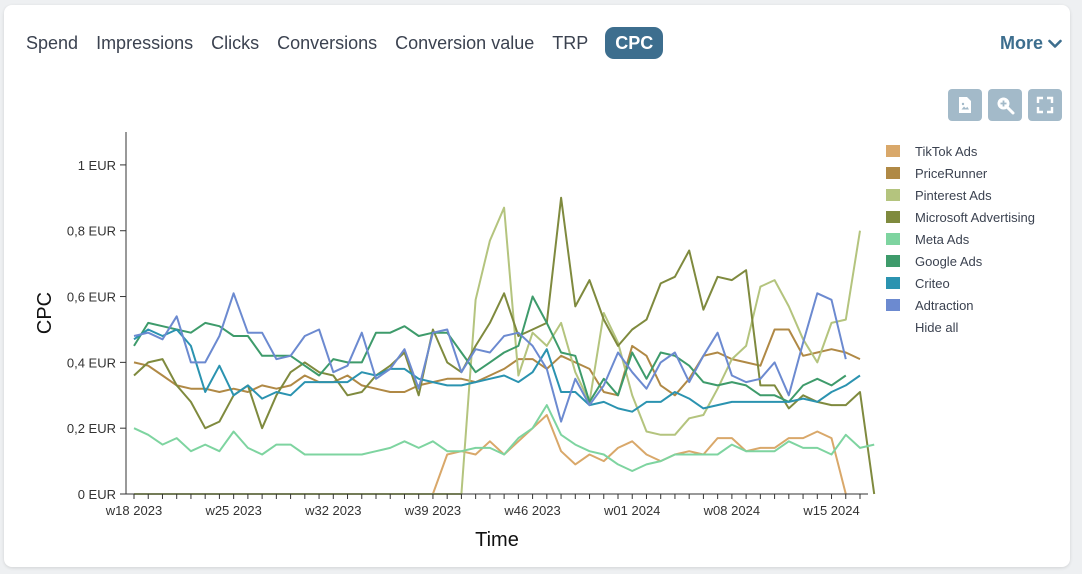 The width and height of the screenshot is (1082, 574). Describe the element at coordinates (951, 173) in the screenshot. I see `legend-label: PriceRunner` at that location.